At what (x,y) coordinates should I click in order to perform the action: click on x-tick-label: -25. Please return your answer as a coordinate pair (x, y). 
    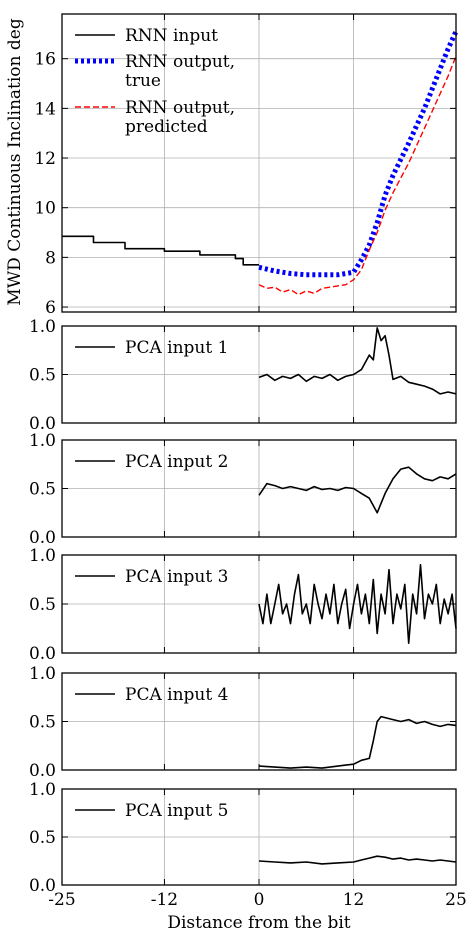
    Looking at the image, I should click on (61, 900).